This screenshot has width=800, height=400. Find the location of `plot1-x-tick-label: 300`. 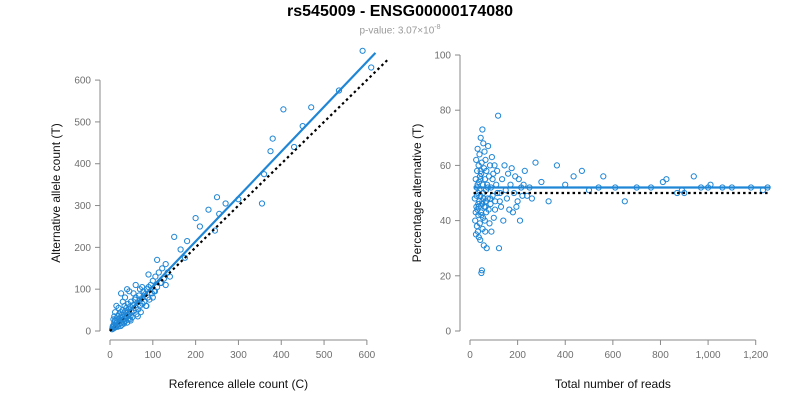

plot1-x-tick-label: 300 is located at coordinates (238, 355).